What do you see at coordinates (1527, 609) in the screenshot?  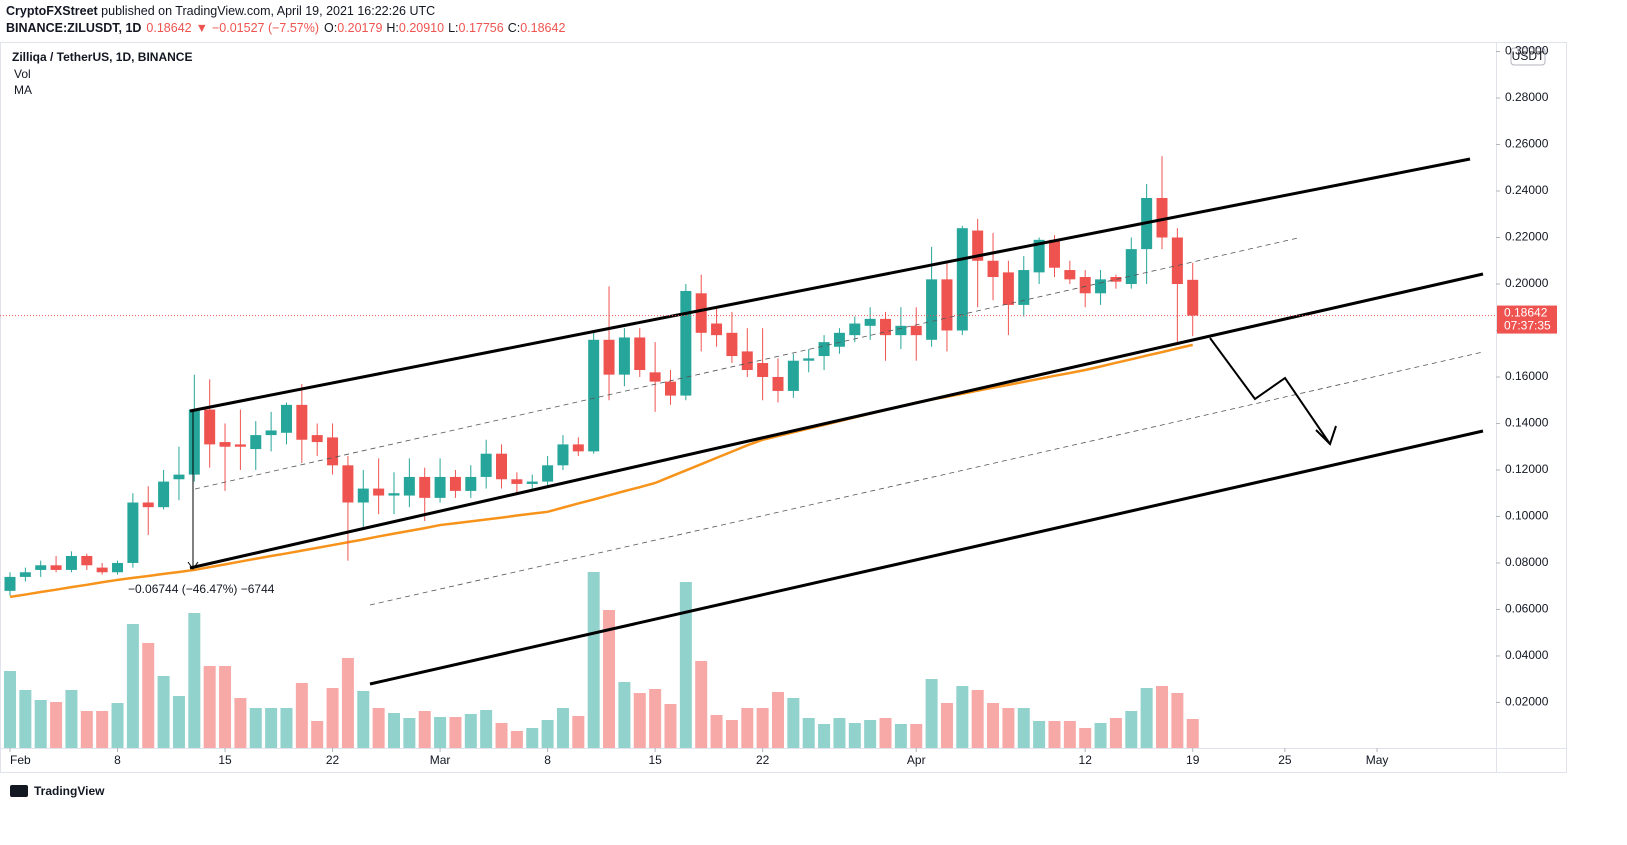 I see `y-tick-label: 0.06000` at bounding box center [1527, 609].